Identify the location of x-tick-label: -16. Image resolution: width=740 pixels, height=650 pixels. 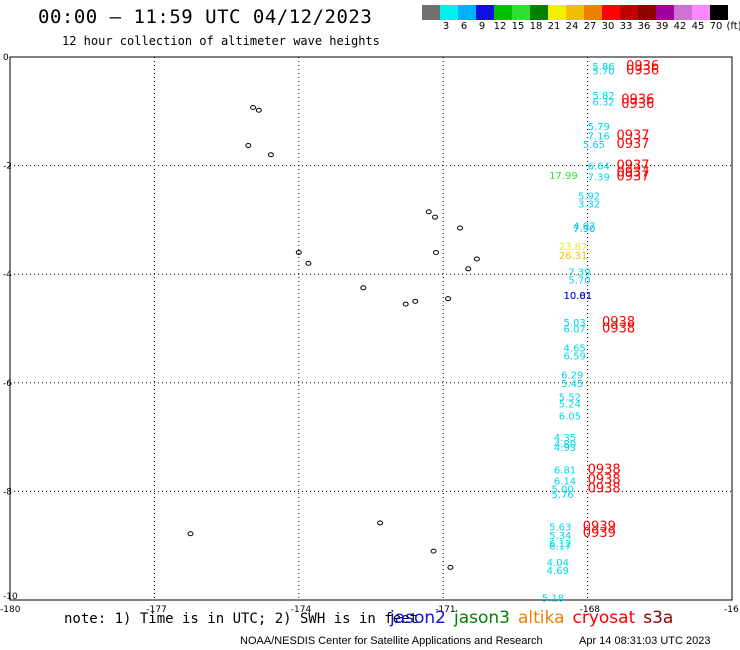
(731, 610).